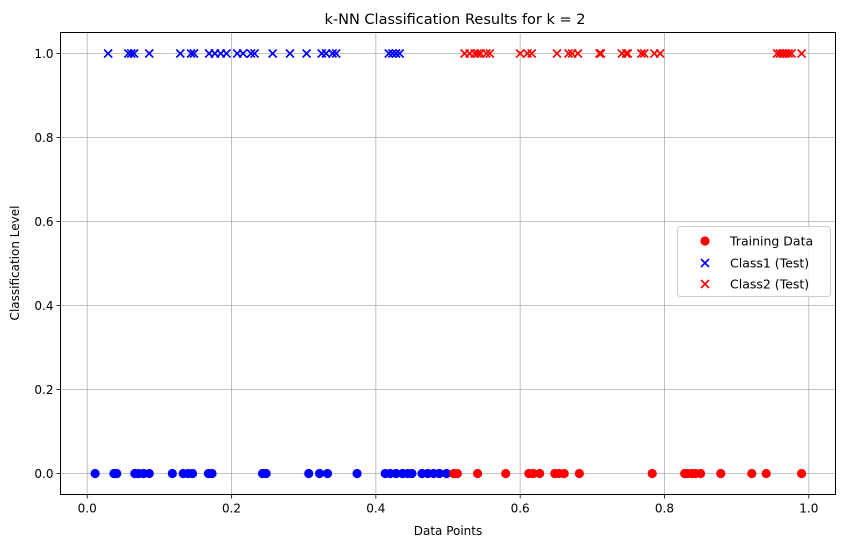 The image size is (846, 547). What do you see at coordinates (705, 241) in the screenshot?
I see `legend-training-marker` at bounding box center [705, 241].